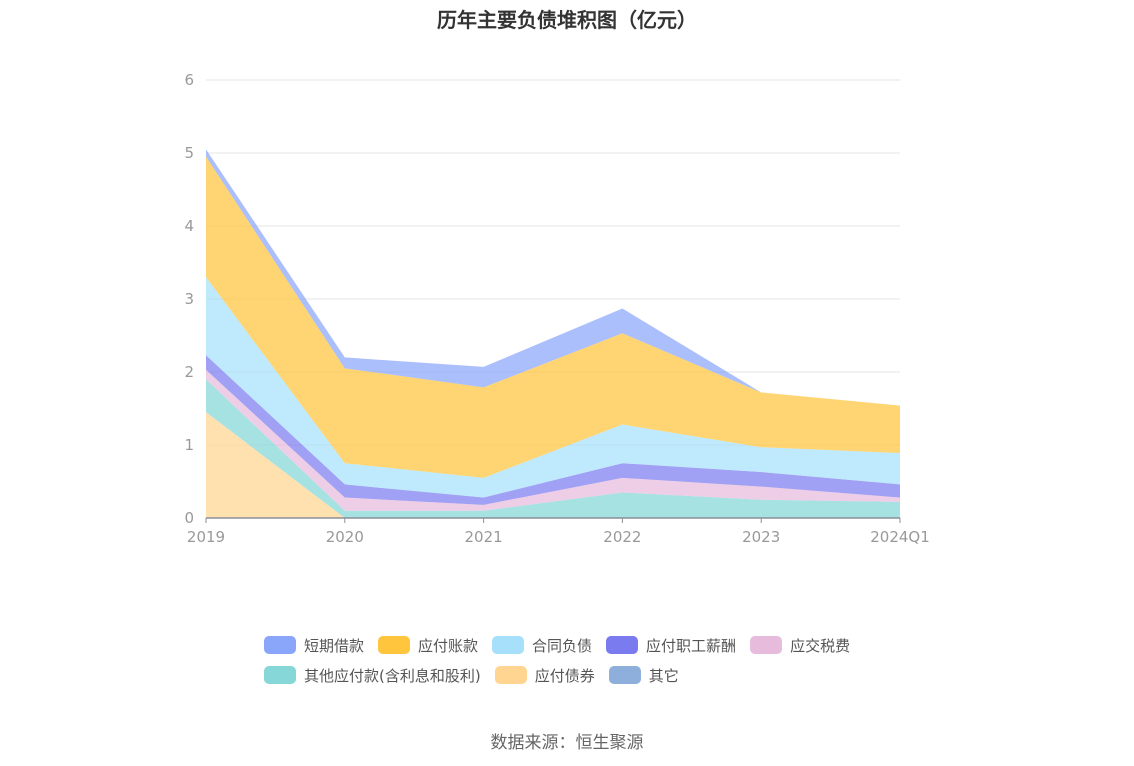 The width and height of the screenshot is (1134, 766). What do you see at coordinates (189, 445) in the screenshot?
I see `y-tick-label: 1` at bounding box center [189, 445].